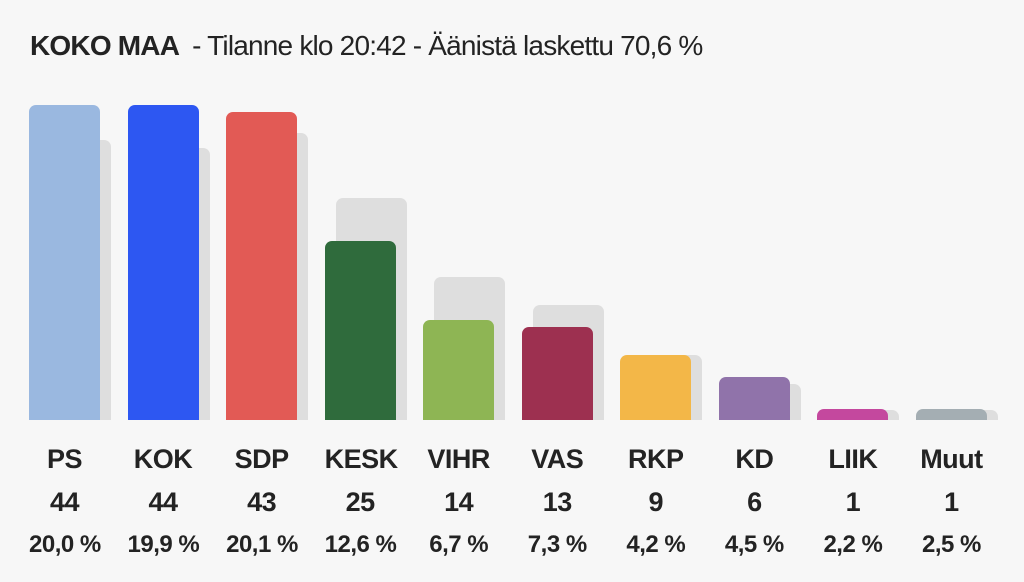 The image size is (1024, 582). Describe the element at coordinates (262, 459) in the screenshot. I see `party-abbr: SDP` at that location.